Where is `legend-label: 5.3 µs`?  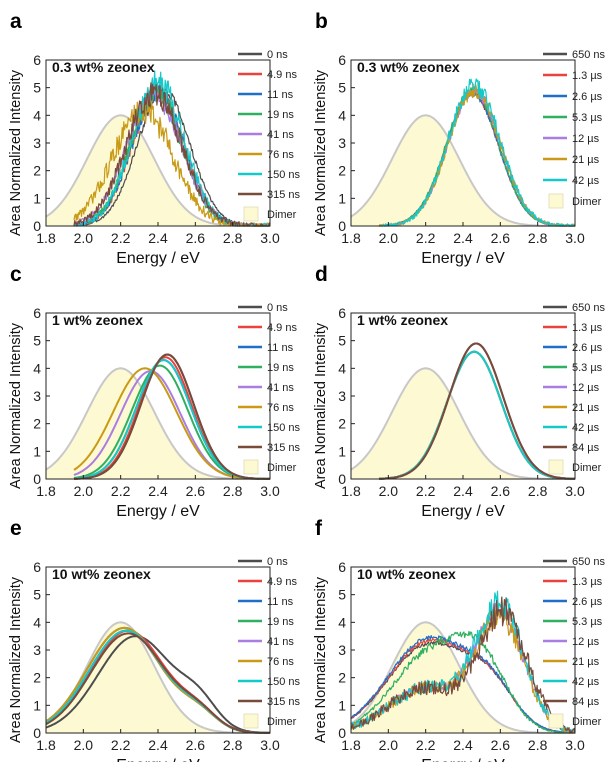 legend-label: 5.3 µs is located at coordinates (587, 118).